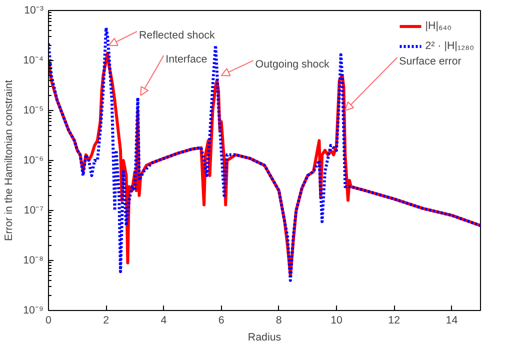 This screenshot has width=509, height=356. What do you see at coordinates (221, 320) in the screenshot?
I see `x-tick-label: 6` at bounding box center [221, 320].